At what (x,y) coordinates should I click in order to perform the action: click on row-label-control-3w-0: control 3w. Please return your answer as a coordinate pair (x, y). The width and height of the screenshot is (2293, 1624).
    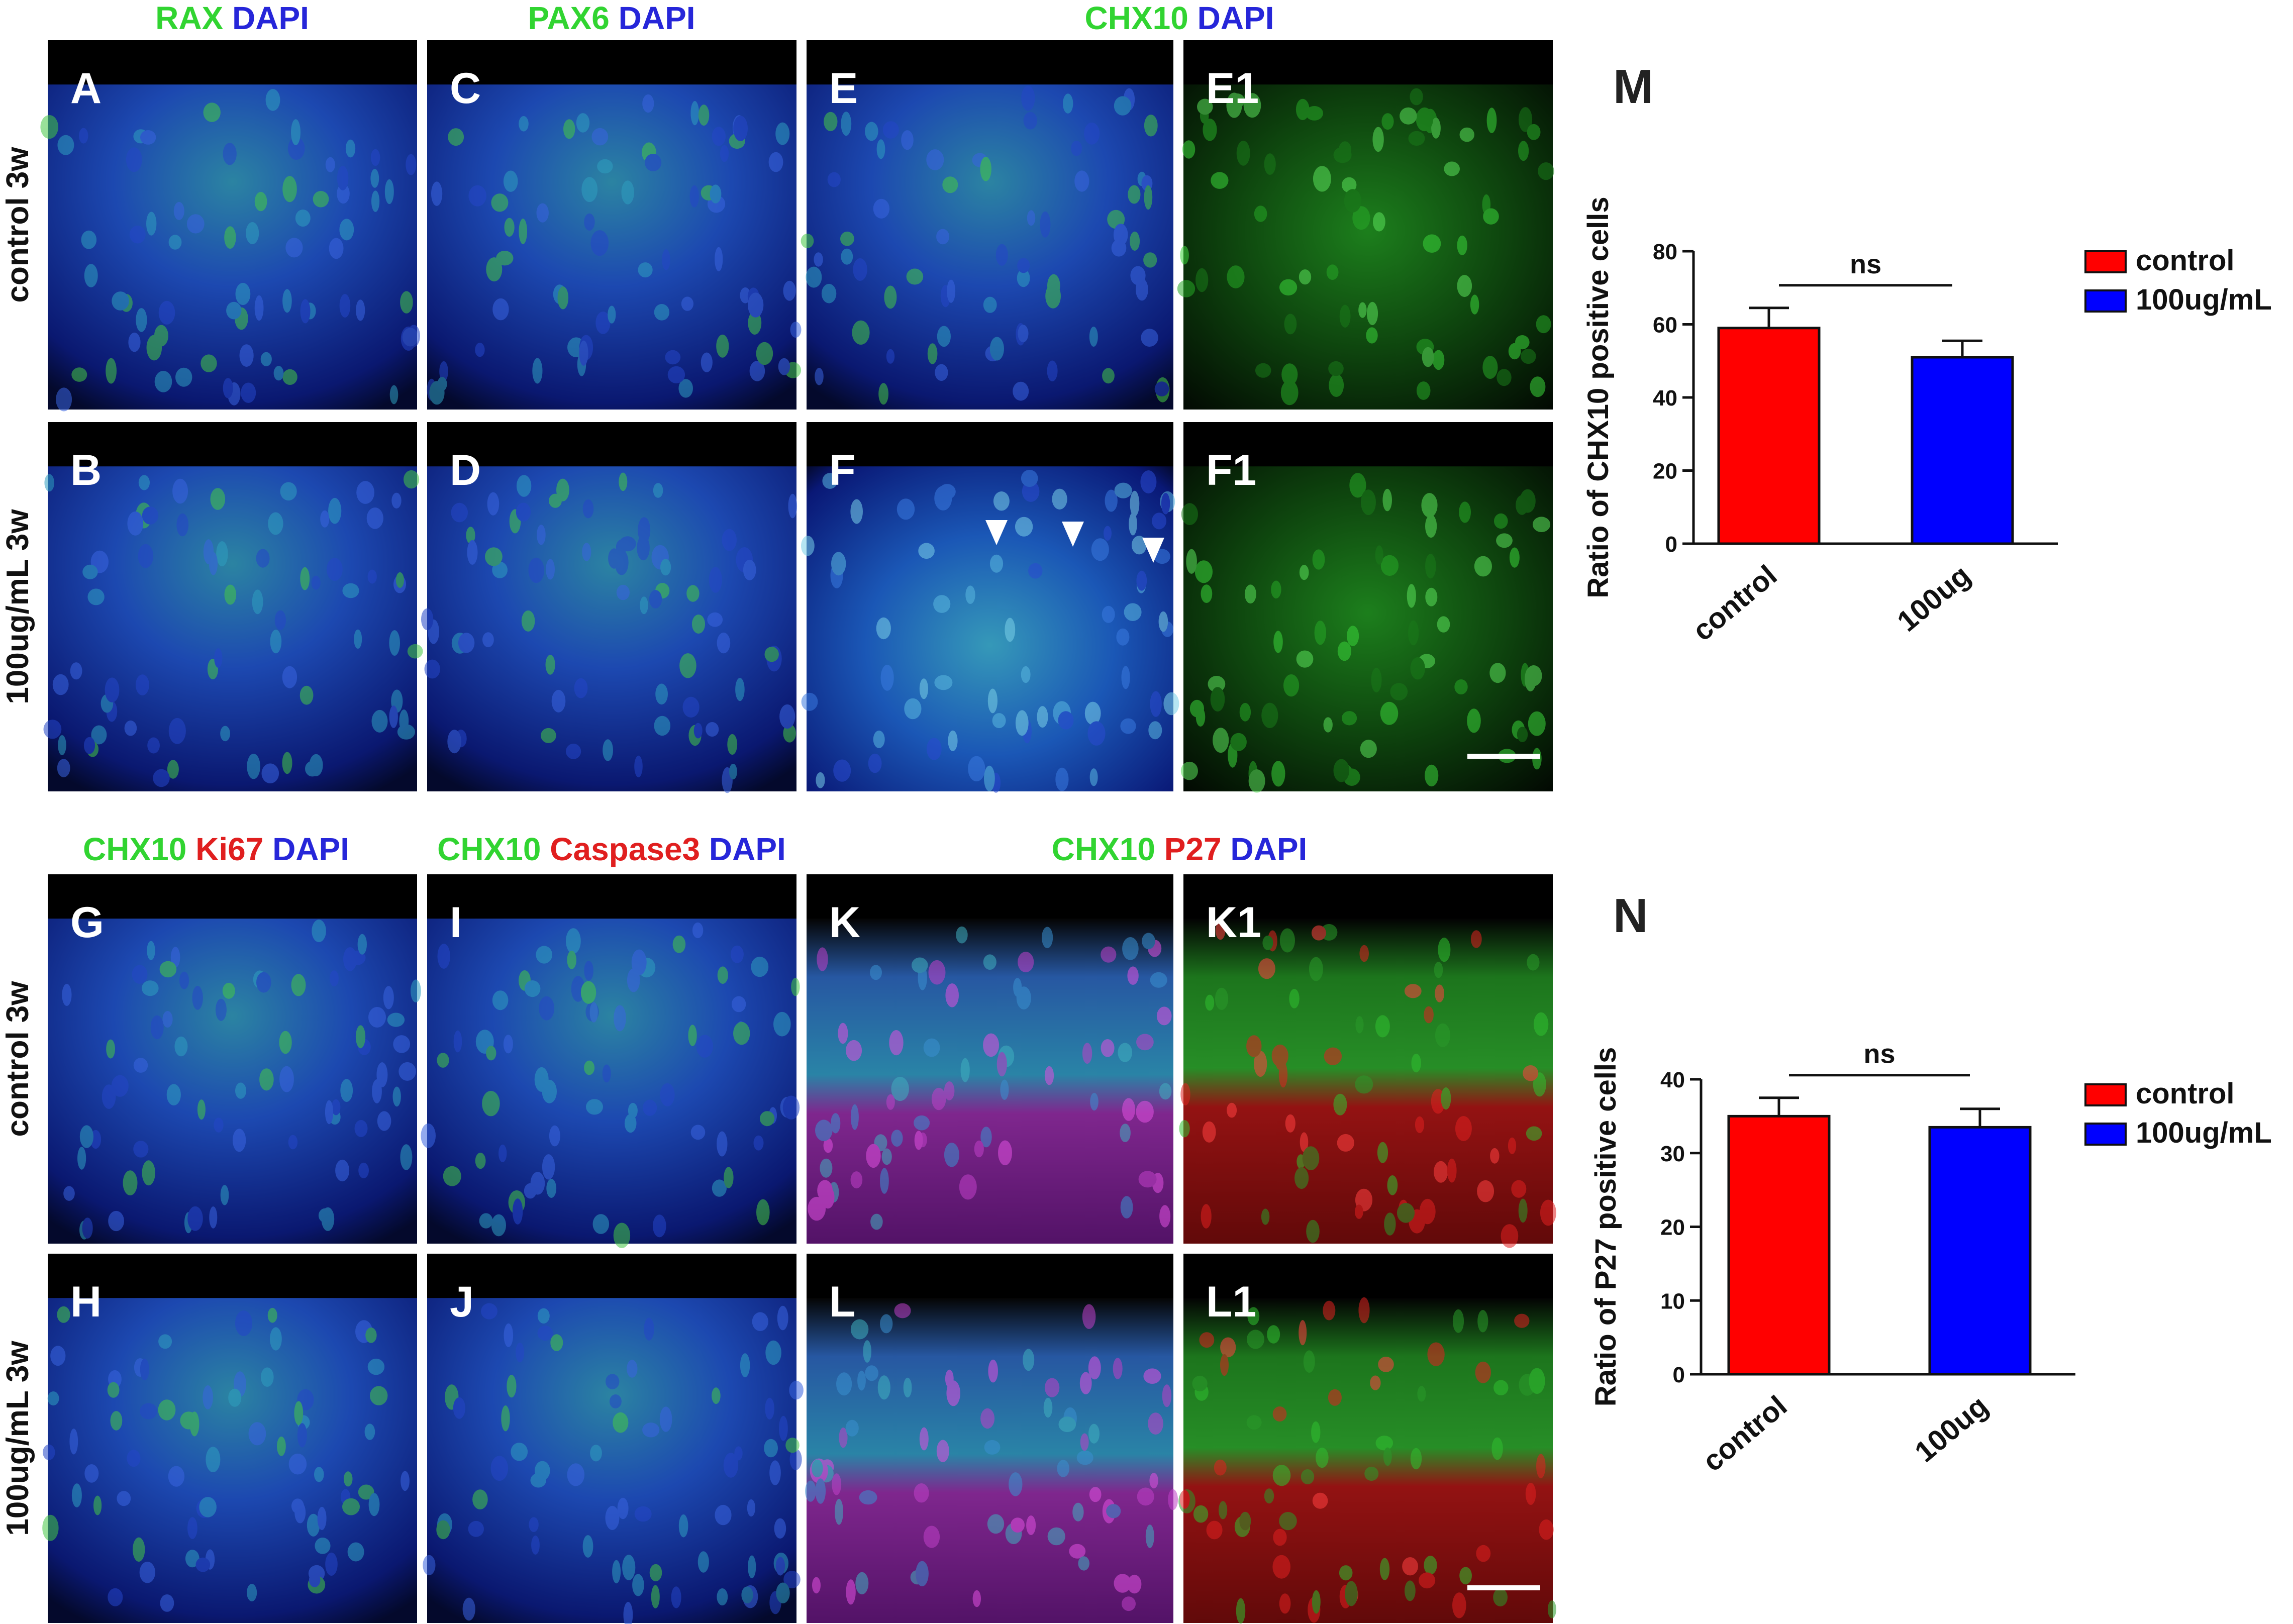
    Looking at the image, I should click on (18, 225).